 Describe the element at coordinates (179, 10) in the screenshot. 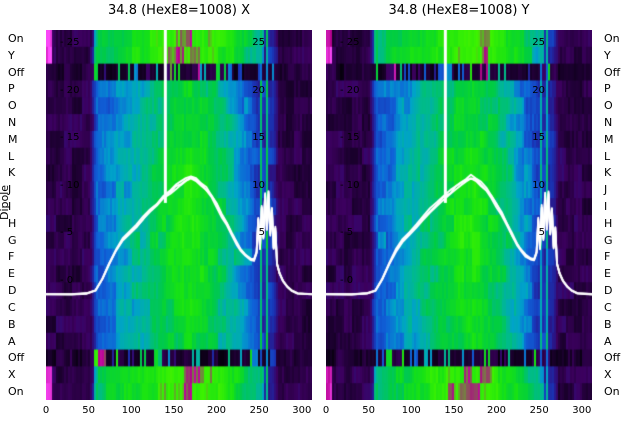

I see `left-panel-title: 34.8 (HexE8=1008) X` at that location.